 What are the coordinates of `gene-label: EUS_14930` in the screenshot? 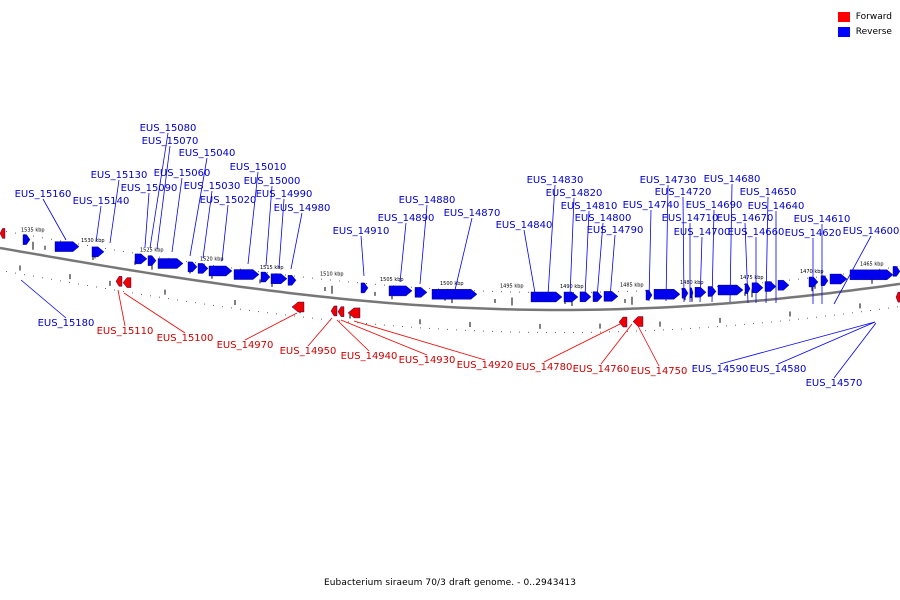 It's located at (427, 360).